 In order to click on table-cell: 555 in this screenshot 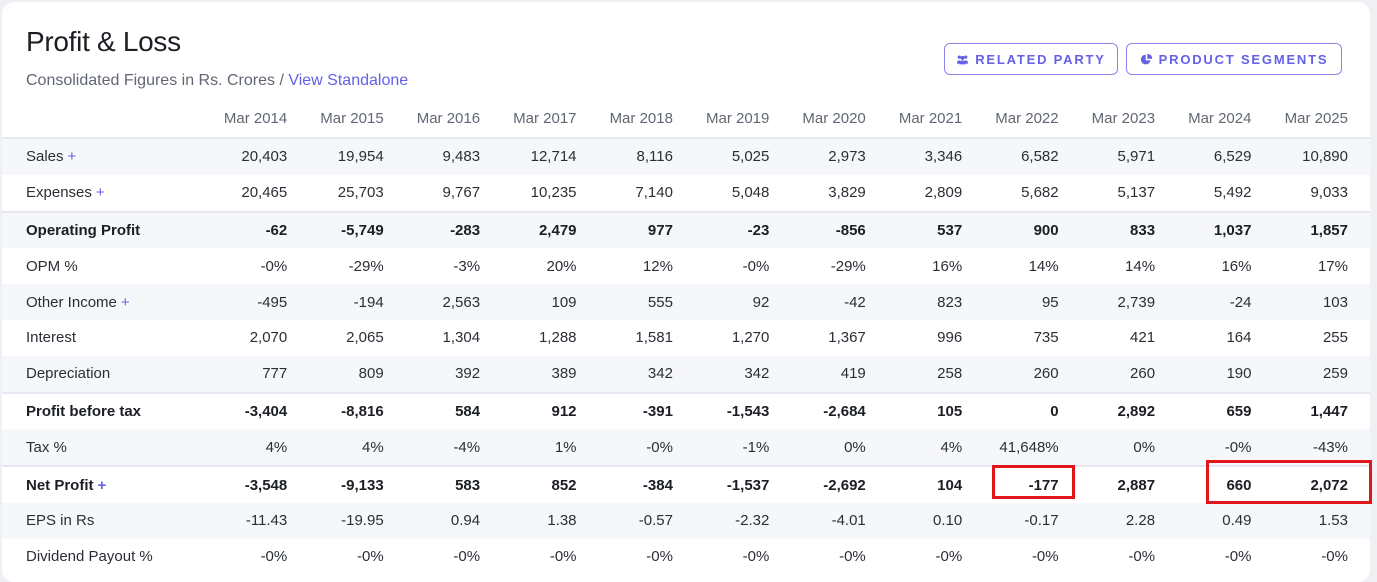, I will do `click(624, 302)`.